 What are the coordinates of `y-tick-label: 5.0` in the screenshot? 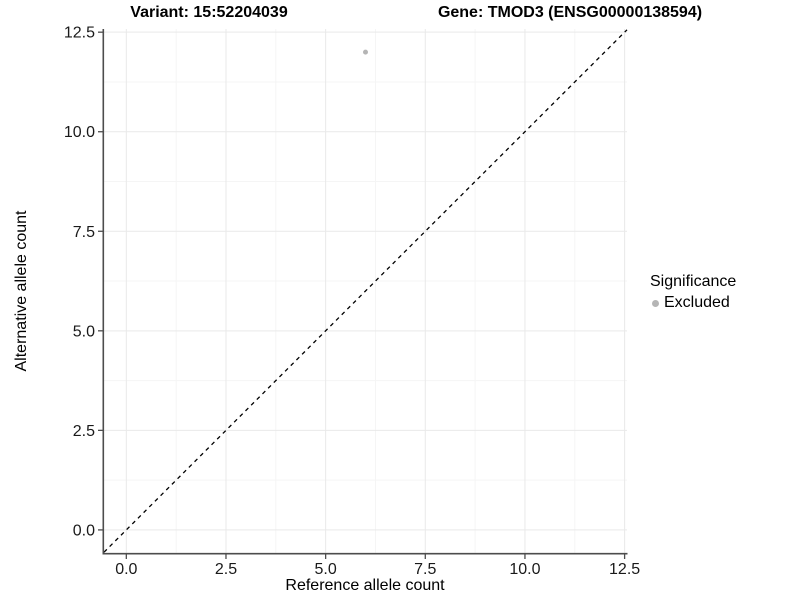 It's located at (84, 331).